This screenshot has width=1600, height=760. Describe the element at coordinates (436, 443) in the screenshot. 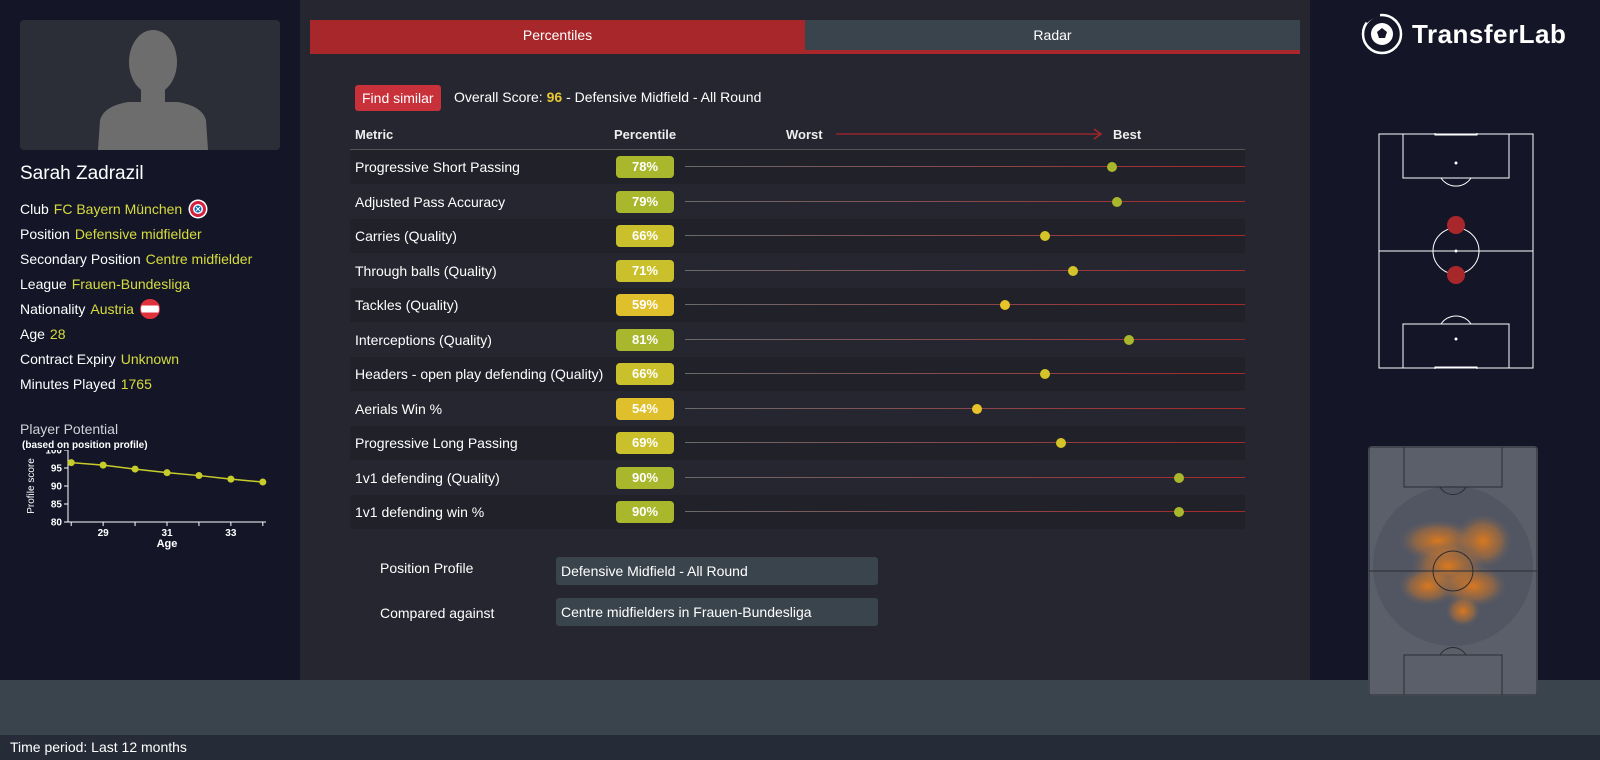

I see `metric-name: Progressive Long Passing` at that location.